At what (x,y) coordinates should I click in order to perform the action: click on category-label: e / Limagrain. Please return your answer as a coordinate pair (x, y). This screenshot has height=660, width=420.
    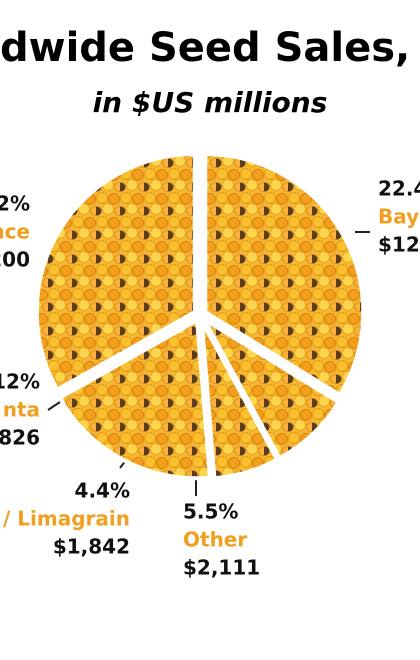
    Looking at the image, I should click on (65, 519).